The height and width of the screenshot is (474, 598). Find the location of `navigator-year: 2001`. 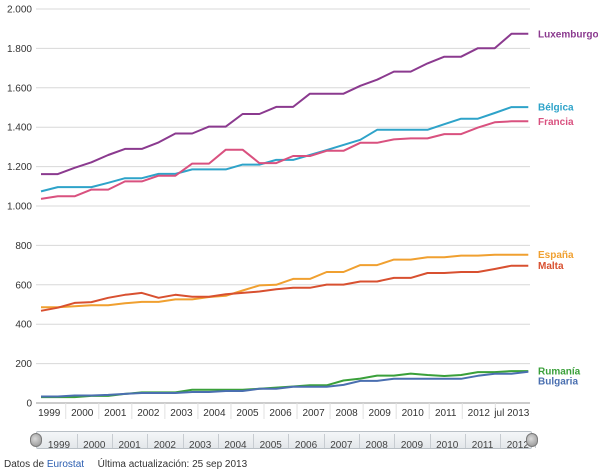

navigator-year: 2001 is located at coordinates (129, 445).